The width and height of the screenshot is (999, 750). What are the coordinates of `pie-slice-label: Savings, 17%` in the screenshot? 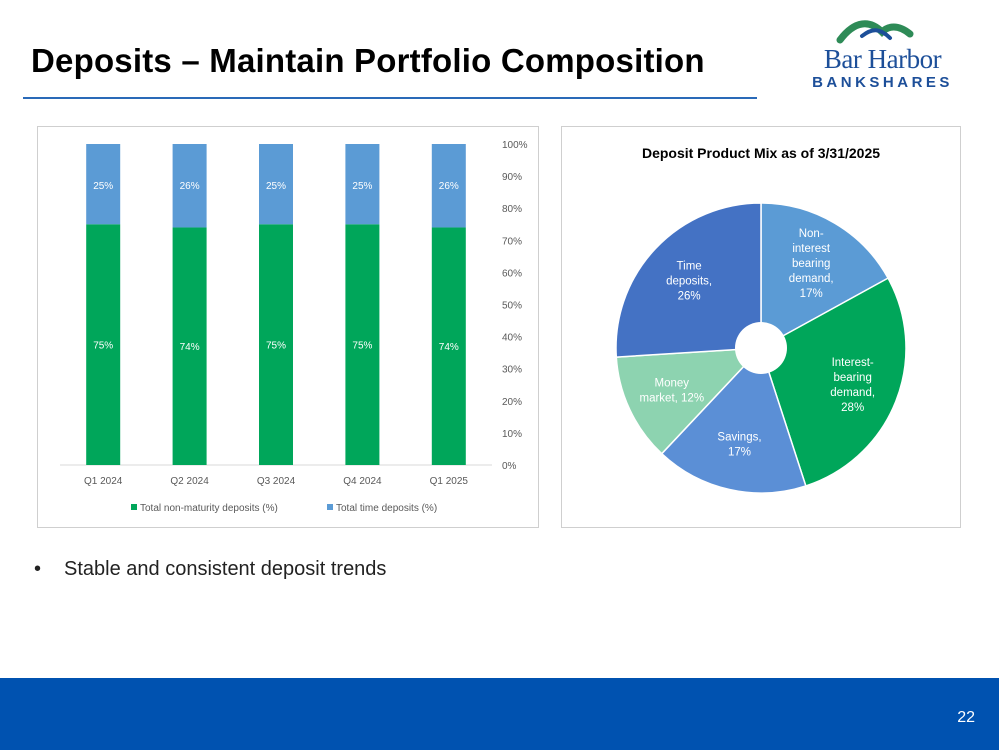 It's located at (739, 445).